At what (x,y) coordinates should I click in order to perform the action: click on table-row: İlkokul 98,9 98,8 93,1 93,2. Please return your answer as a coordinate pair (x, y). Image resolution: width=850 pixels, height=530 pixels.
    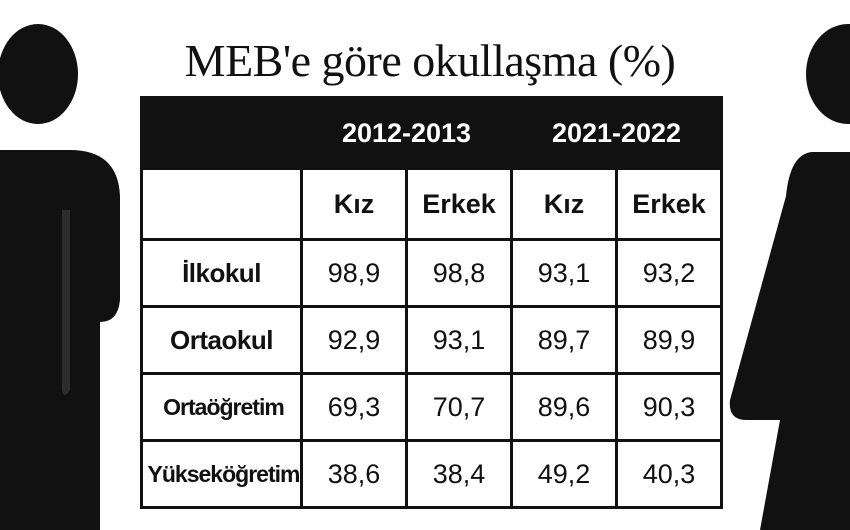
    Looking at the image, I should click on (431, 273).